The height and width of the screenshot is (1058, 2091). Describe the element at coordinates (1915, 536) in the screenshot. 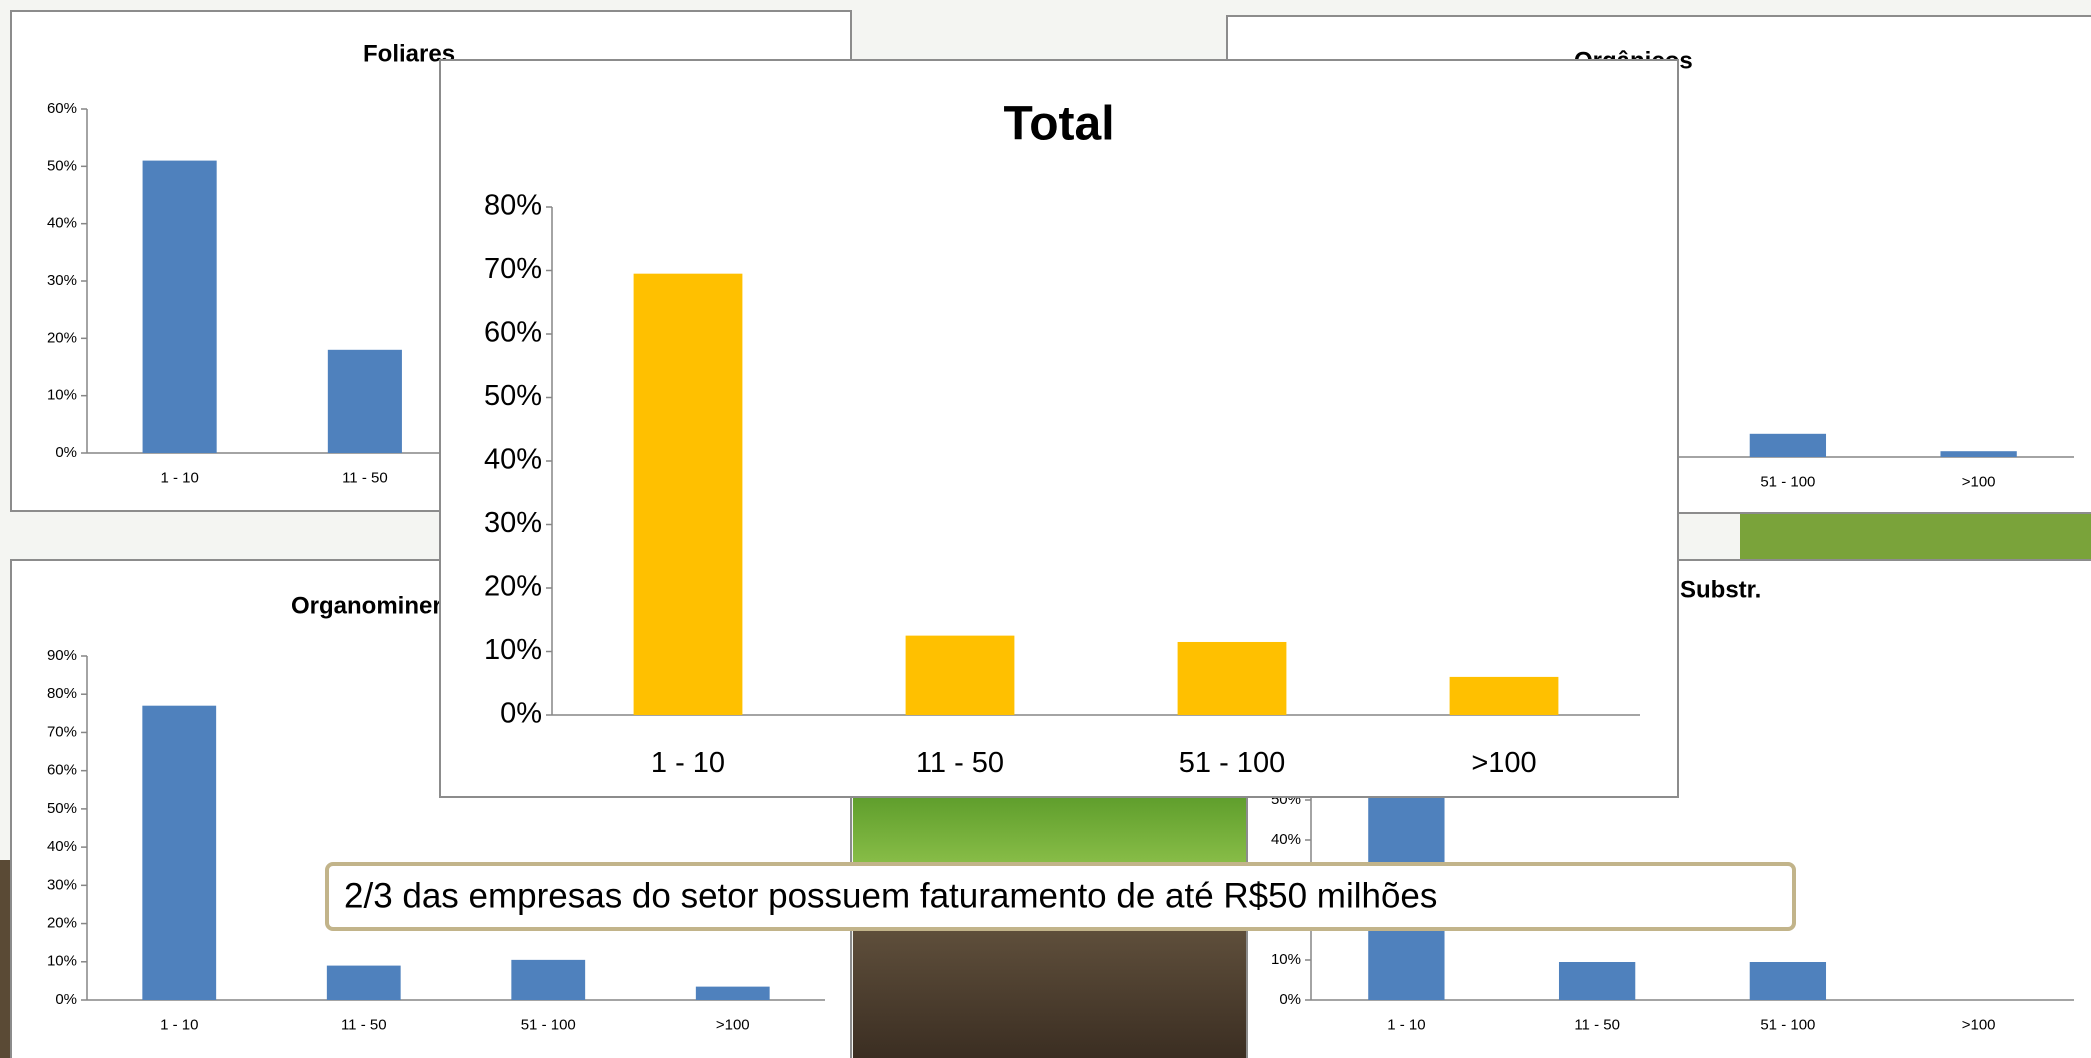

I see `background-image` at that location.